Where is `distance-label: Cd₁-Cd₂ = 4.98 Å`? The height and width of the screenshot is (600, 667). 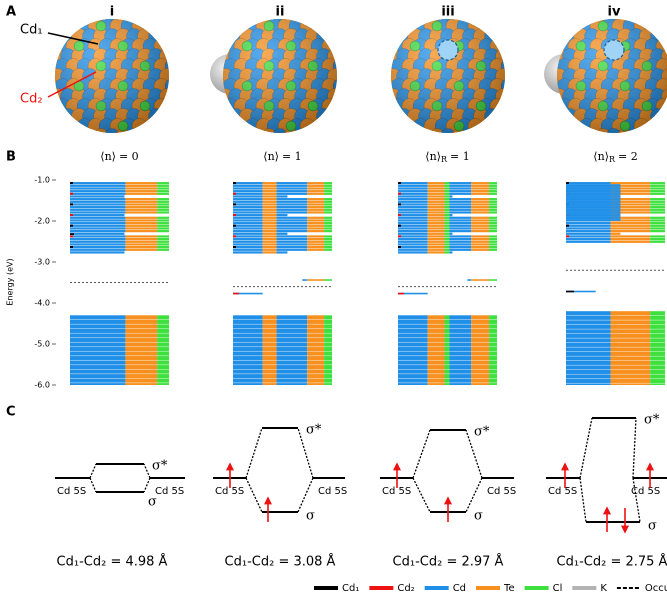
distance-label: Cd₁-Cd₂ = 4.98 Å is located at coordinates (112, 562).